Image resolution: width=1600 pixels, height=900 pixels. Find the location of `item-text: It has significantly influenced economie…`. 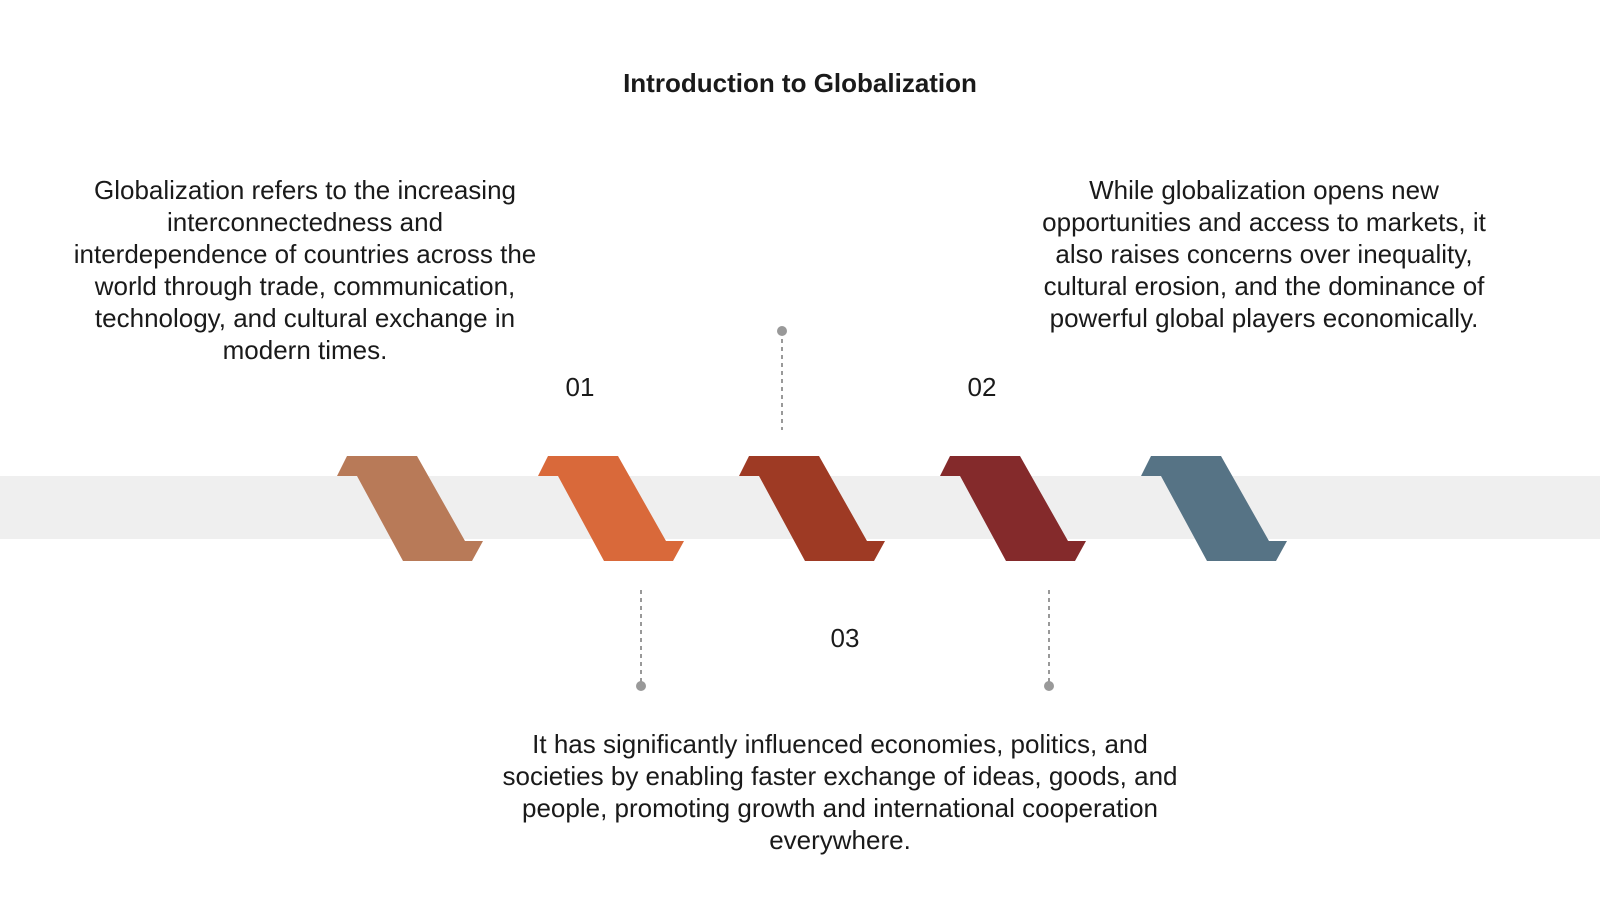

item-text: It has significantly influenced economie… is located at coordinates (840, 792).